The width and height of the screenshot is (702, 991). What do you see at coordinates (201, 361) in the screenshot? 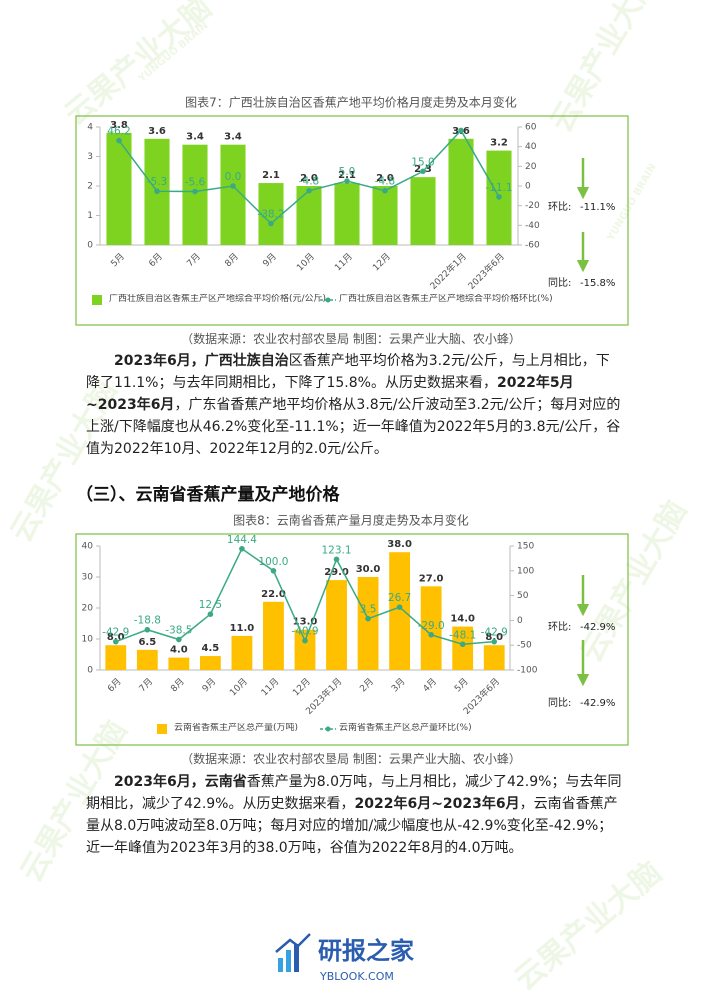
I see `text-run: 2023年6月，广西壮族自治` at bounding box center [201, 361].